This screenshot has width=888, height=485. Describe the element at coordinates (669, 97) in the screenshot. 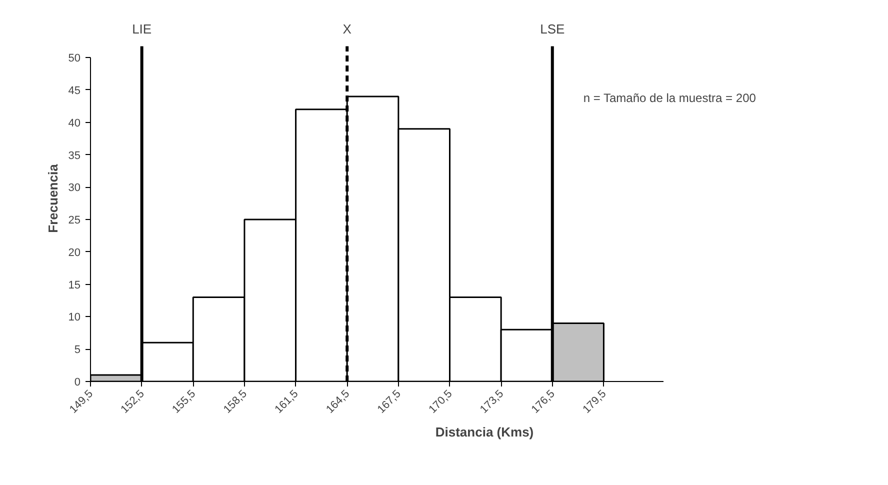

I see `annotation: n = Tamaño de la muestra = 200` at that location.